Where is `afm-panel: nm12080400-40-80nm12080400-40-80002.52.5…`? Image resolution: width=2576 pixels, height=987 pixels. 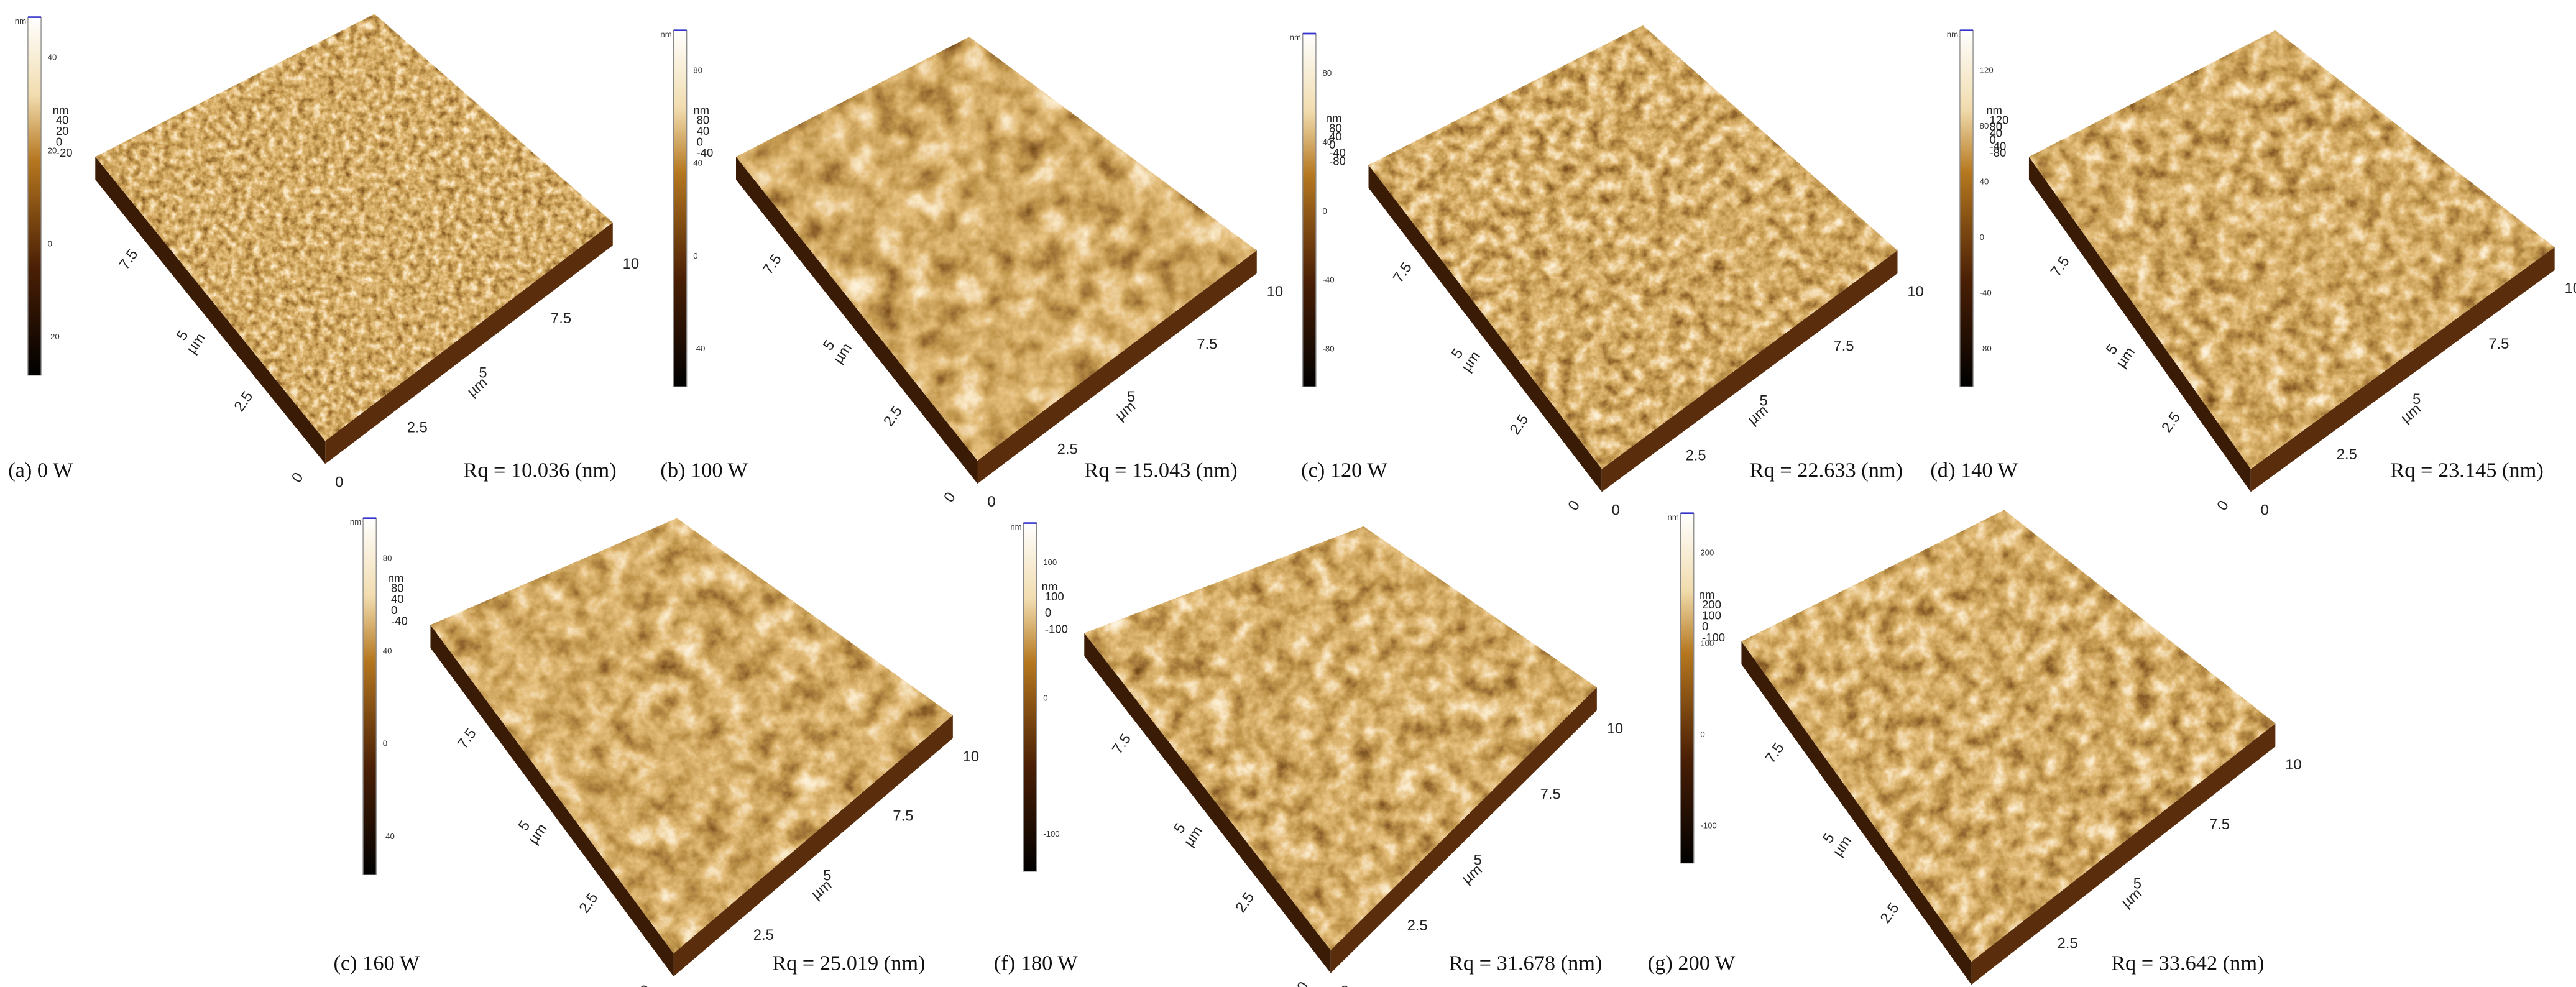
afm-panel: nm12080400-40-80nm12080400-40-80002.52.5… is located at coordinates (2253, 273).